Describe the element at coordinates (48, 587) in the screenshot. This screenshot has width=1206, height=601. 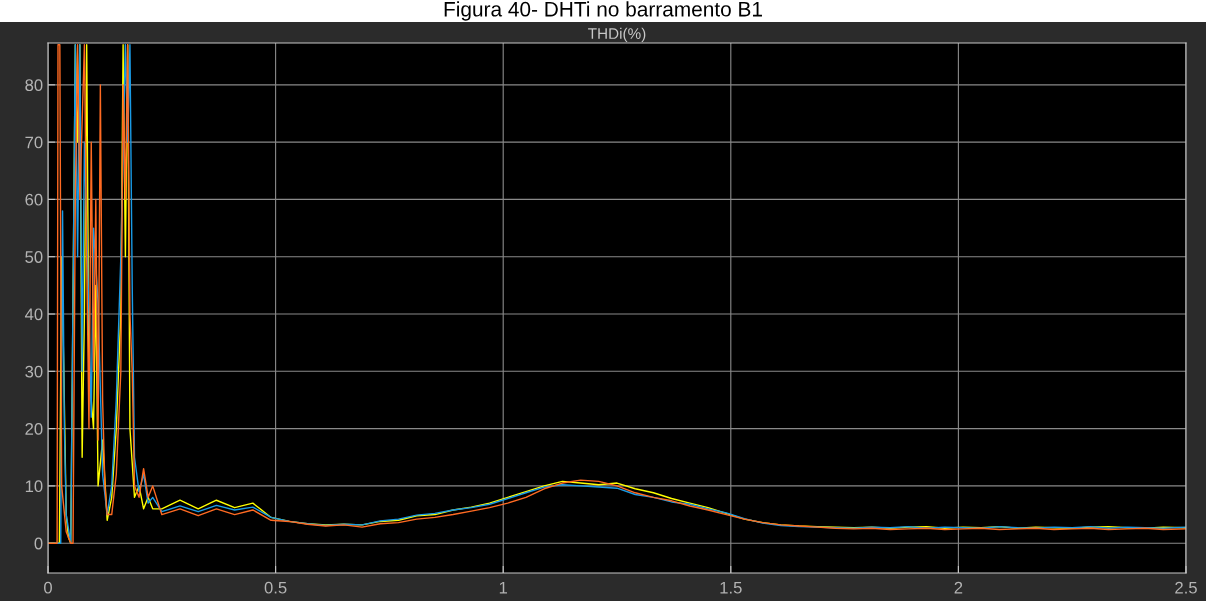
I see `x-tick-label: 0` at that location.